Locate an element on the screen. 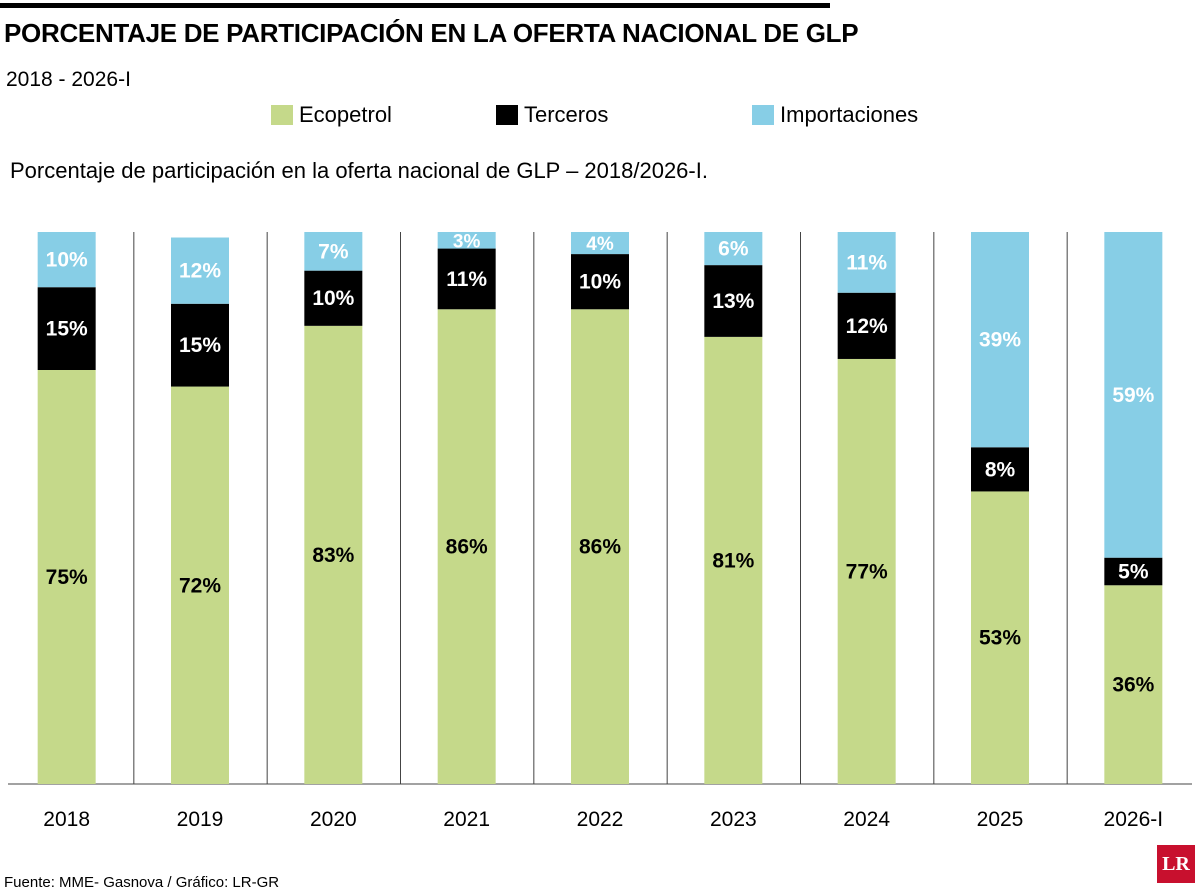 This screenshot has width=1200, height=893. data-label-ecopetrol-2023: 81% is located at coordinates (733, 560).